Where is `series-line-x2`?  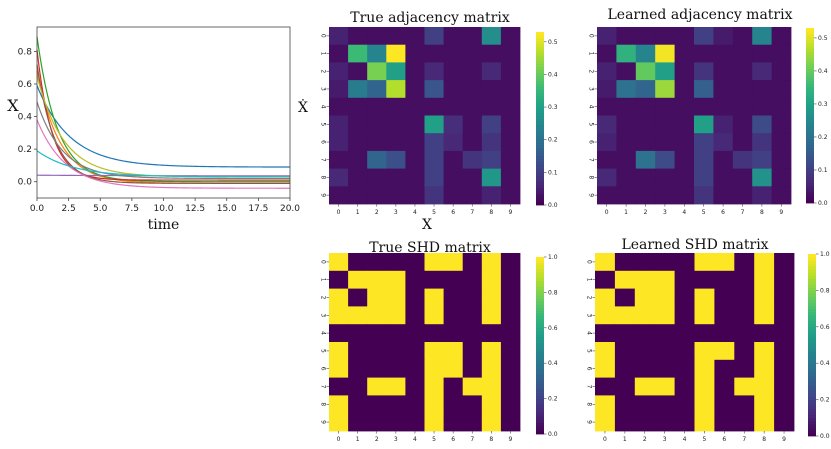
series-line-x2 is located at coordinates (163, 109).